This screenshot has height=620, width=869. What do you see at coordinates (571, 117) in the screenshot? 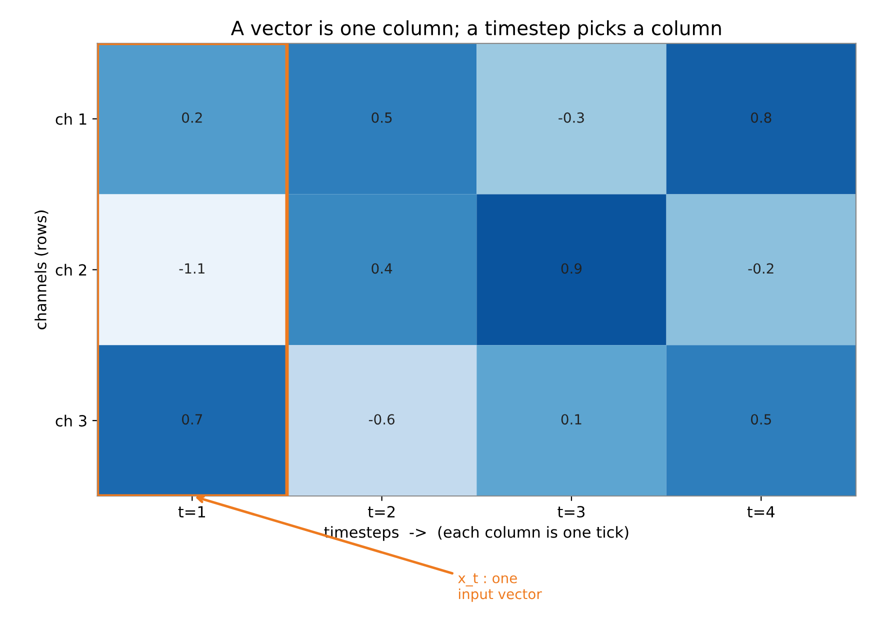
I see `data-label: -0.3` at bounding box center [571, 117].